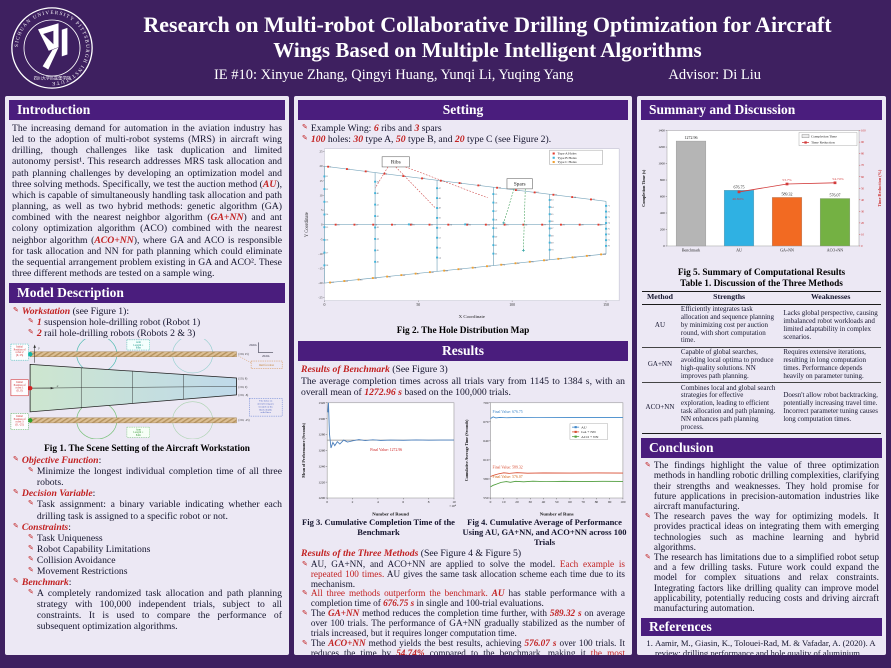 Image resolution: width=891 pixels, height=668 pixels. Describe the element at coordinates (661, 131) in the screenshot. I see `svg-text: 1400` at that location.